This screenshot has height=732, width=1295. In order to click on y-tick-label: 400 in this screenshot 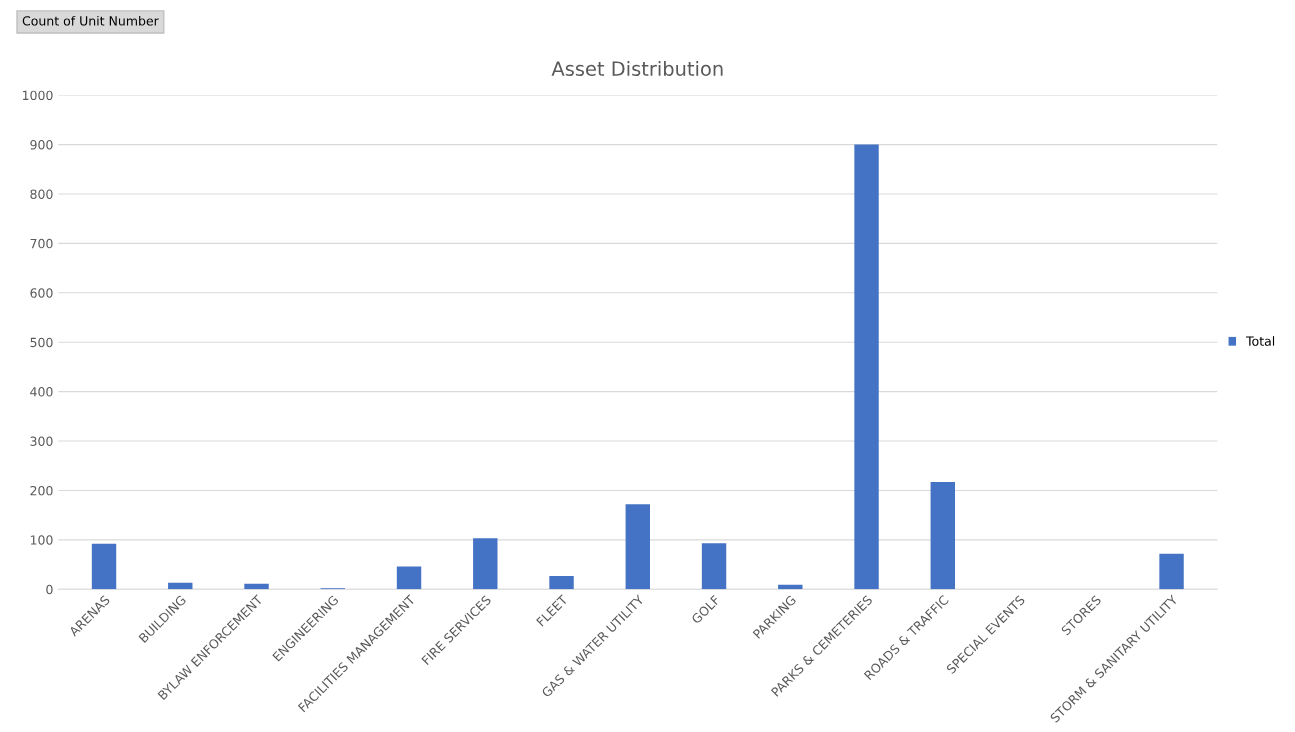, I will do `click(41, 392)`.